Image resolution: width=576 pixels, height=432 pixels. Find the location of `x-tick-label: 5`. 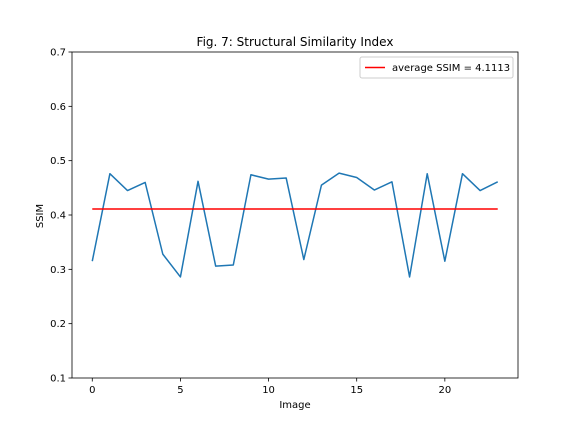

x-tick-label: 5 is located at coordinates (180, 390).